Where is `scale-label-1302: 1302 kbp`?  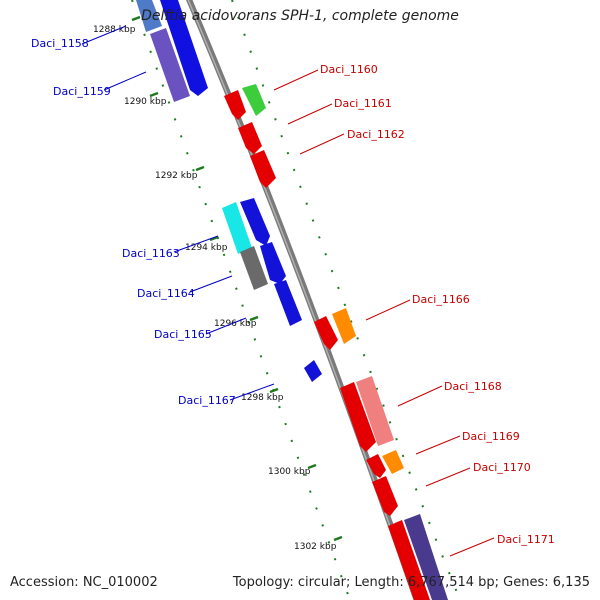 scale-label-1302: 1302 kbp is located at coordinates (315, 547).